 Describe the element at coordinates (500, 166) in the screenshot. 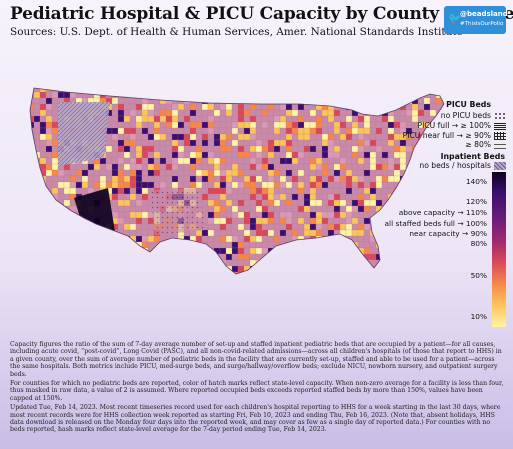

I see `swatch-cross-hatch` at that location.